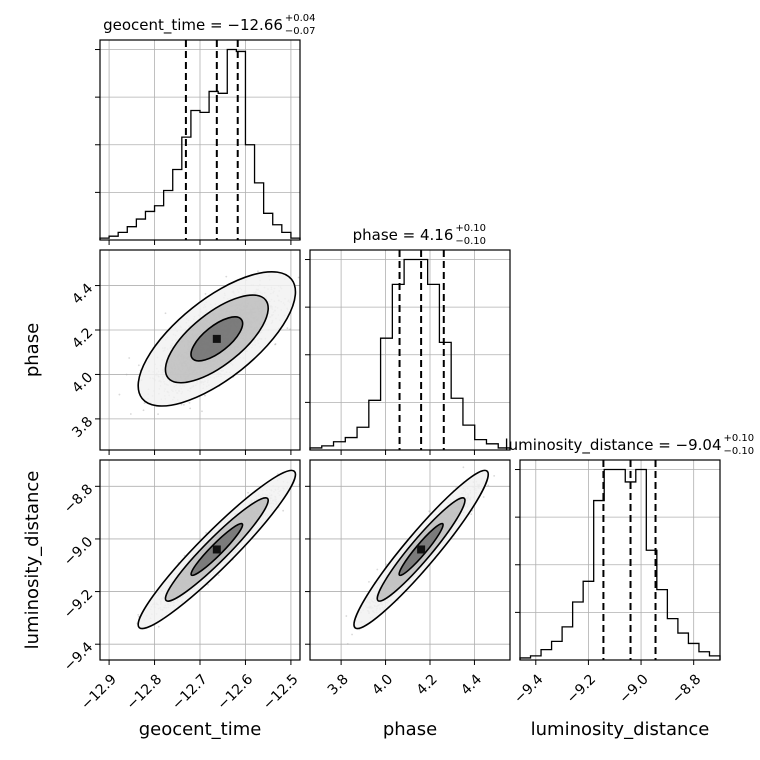 This screenshot has height=760, width=760. I want to click on title-phase: phase = 4.16 +0.10 −0.10, so click(419, 235).